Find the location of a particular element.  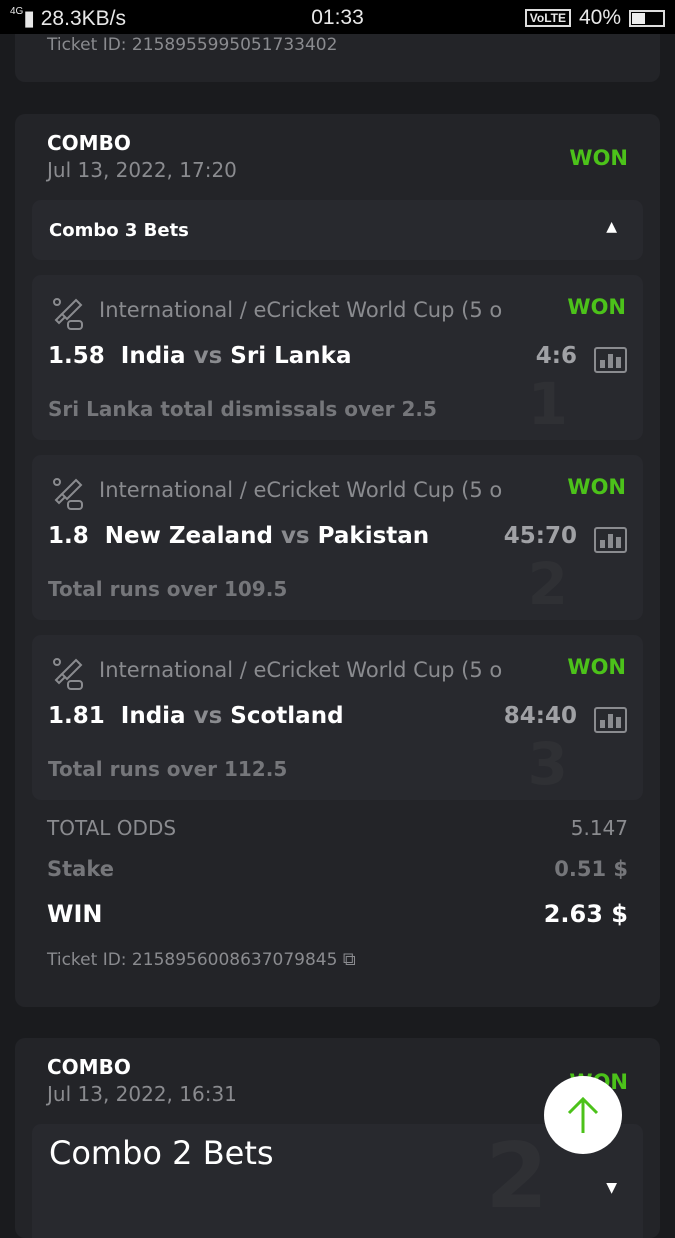

win-row: WIN 2.63 $ is located at coordinates (337, 914).